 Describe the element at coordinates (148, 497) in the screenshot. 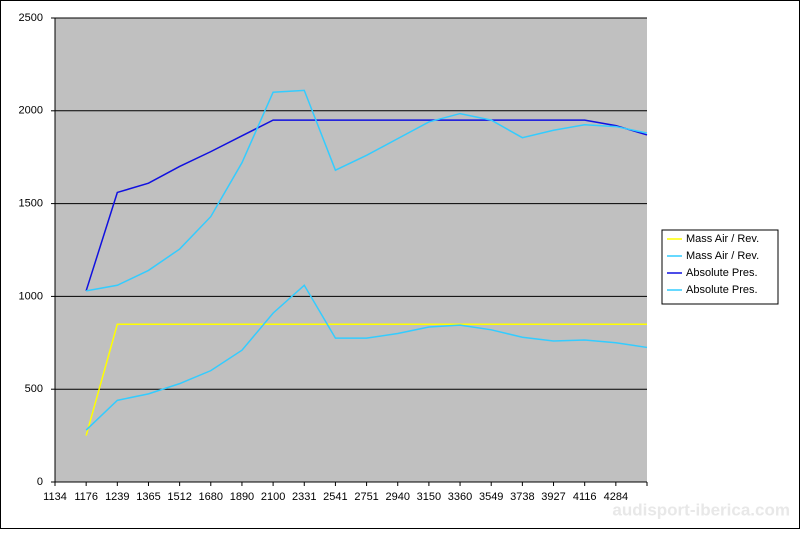

I see `x-tick-label: 1365` at that location.